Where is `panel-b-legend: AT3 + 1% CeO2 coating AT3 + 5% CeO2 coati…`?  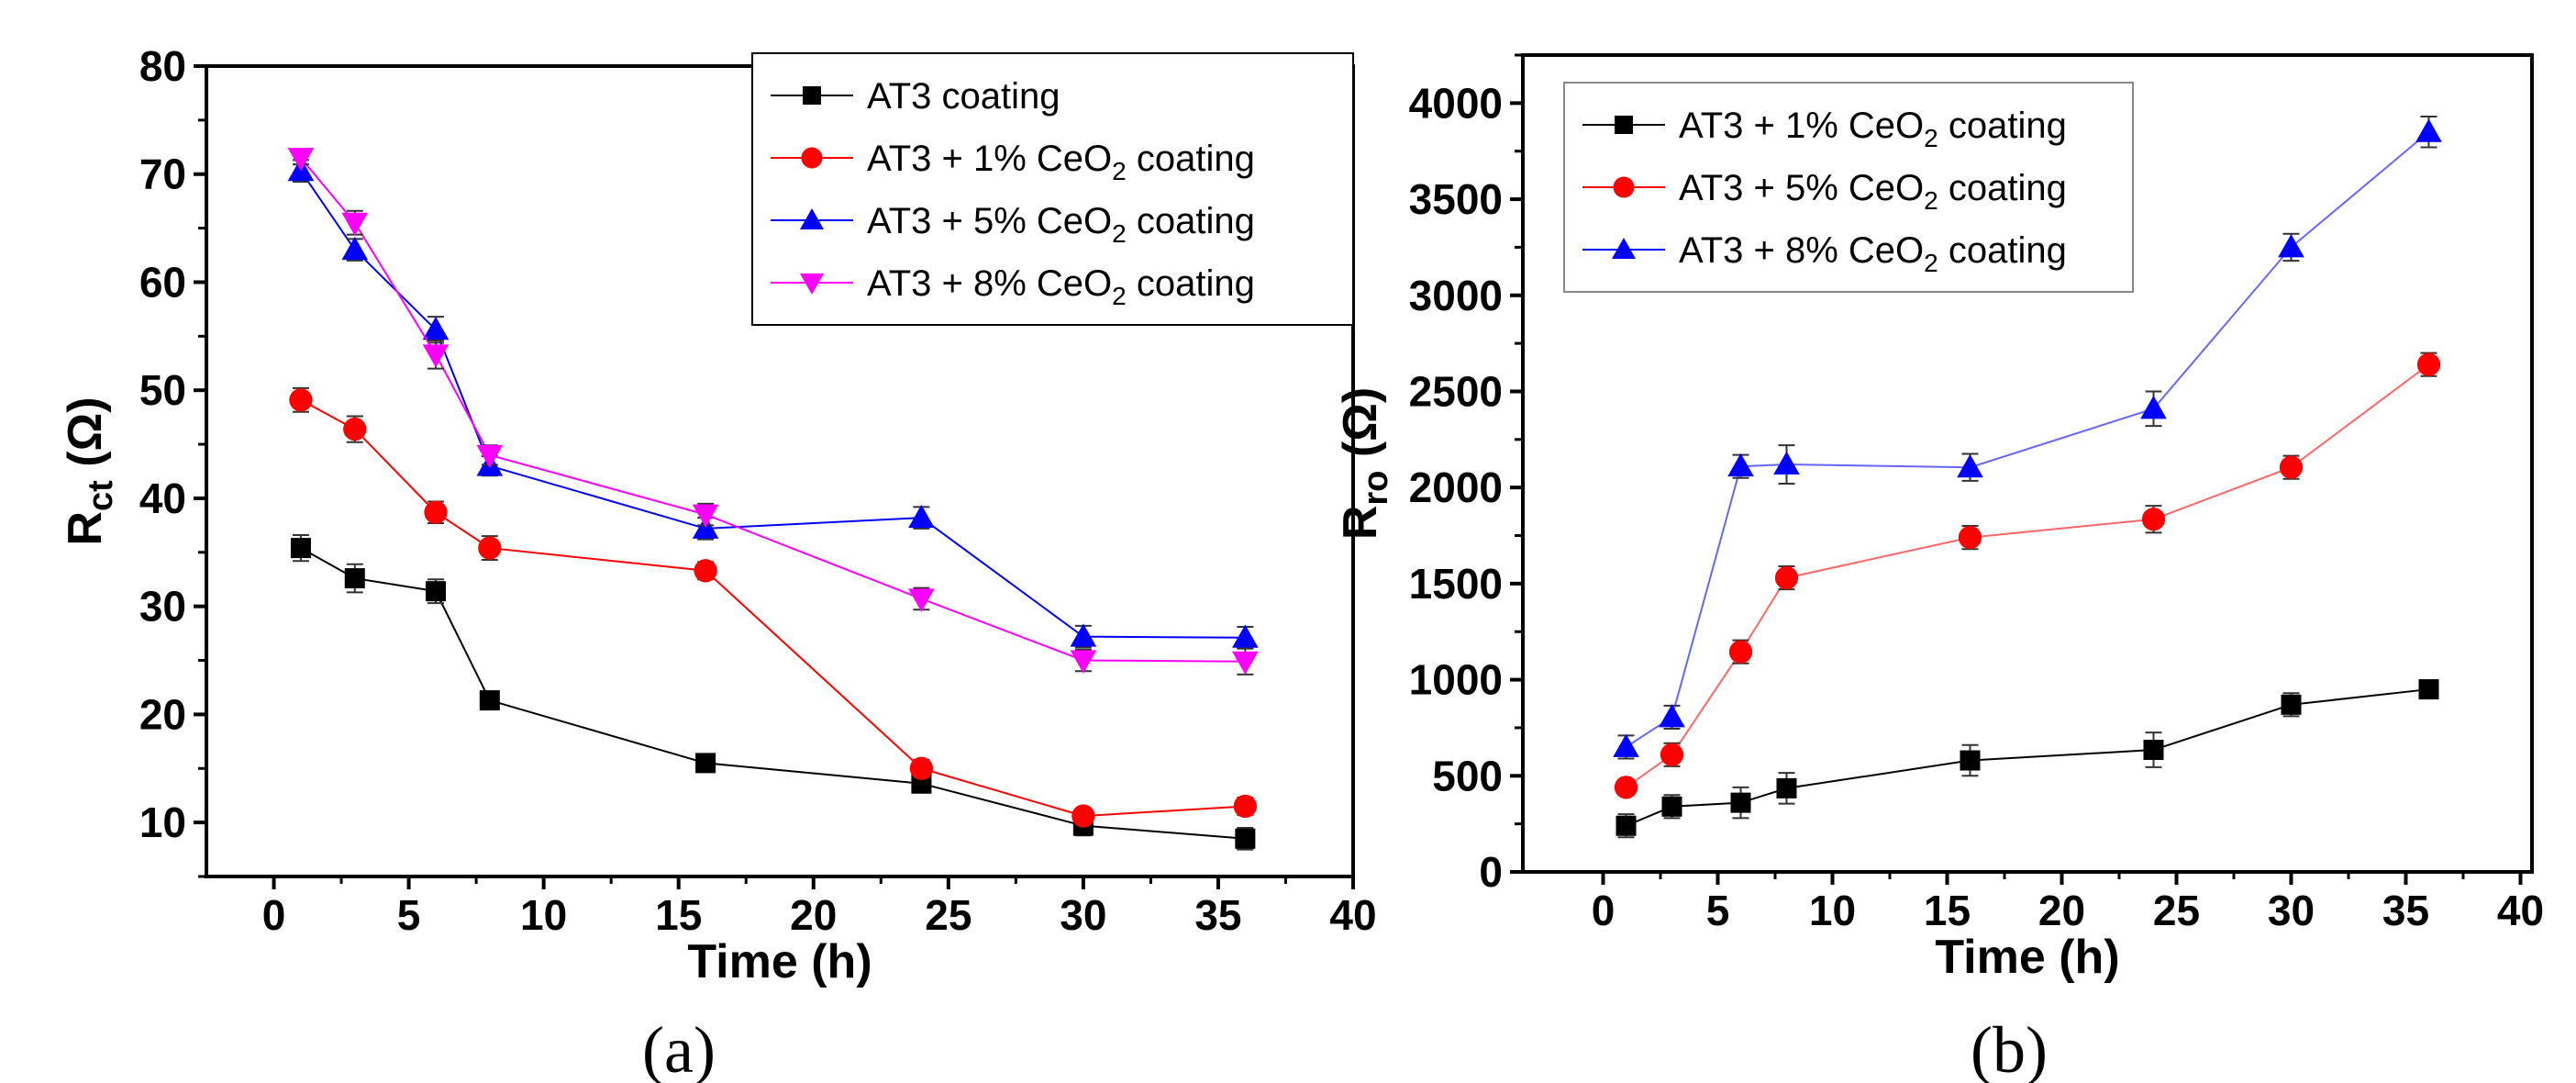
panel-b-legend: AT3 + 1% CeO2 coating AT3 + 5% CeO2 coati… is located at coordinates (1848, 187).